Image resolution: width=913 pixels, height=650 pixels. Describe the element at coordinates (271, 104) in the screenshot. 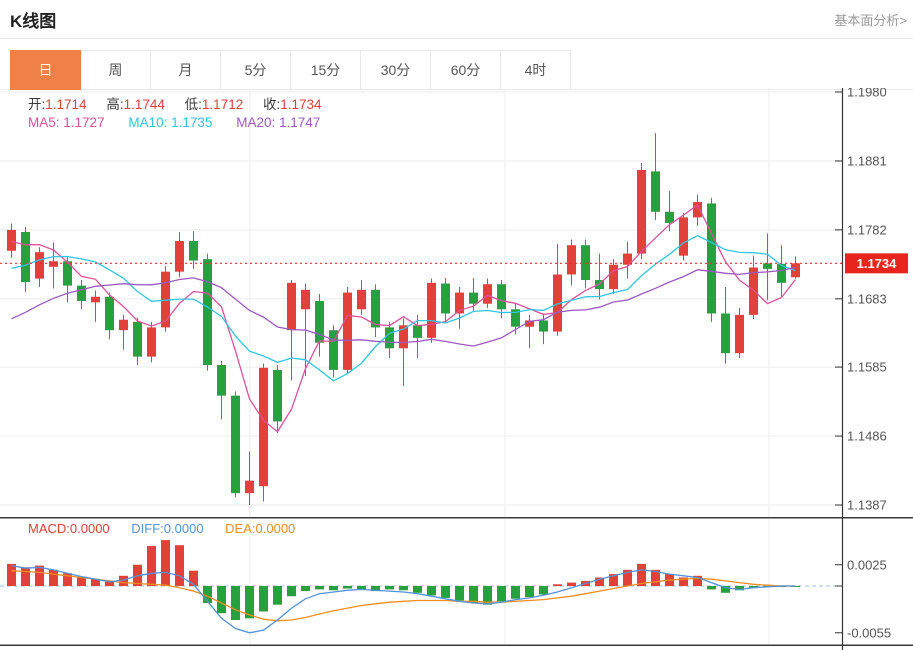

I see `close-label: 收:` at that location.